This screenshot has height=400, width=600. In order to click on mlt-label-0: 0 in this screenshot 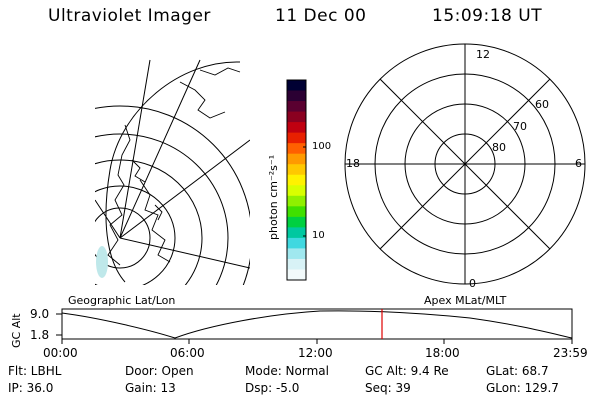, I will do `click(472, 283)`.